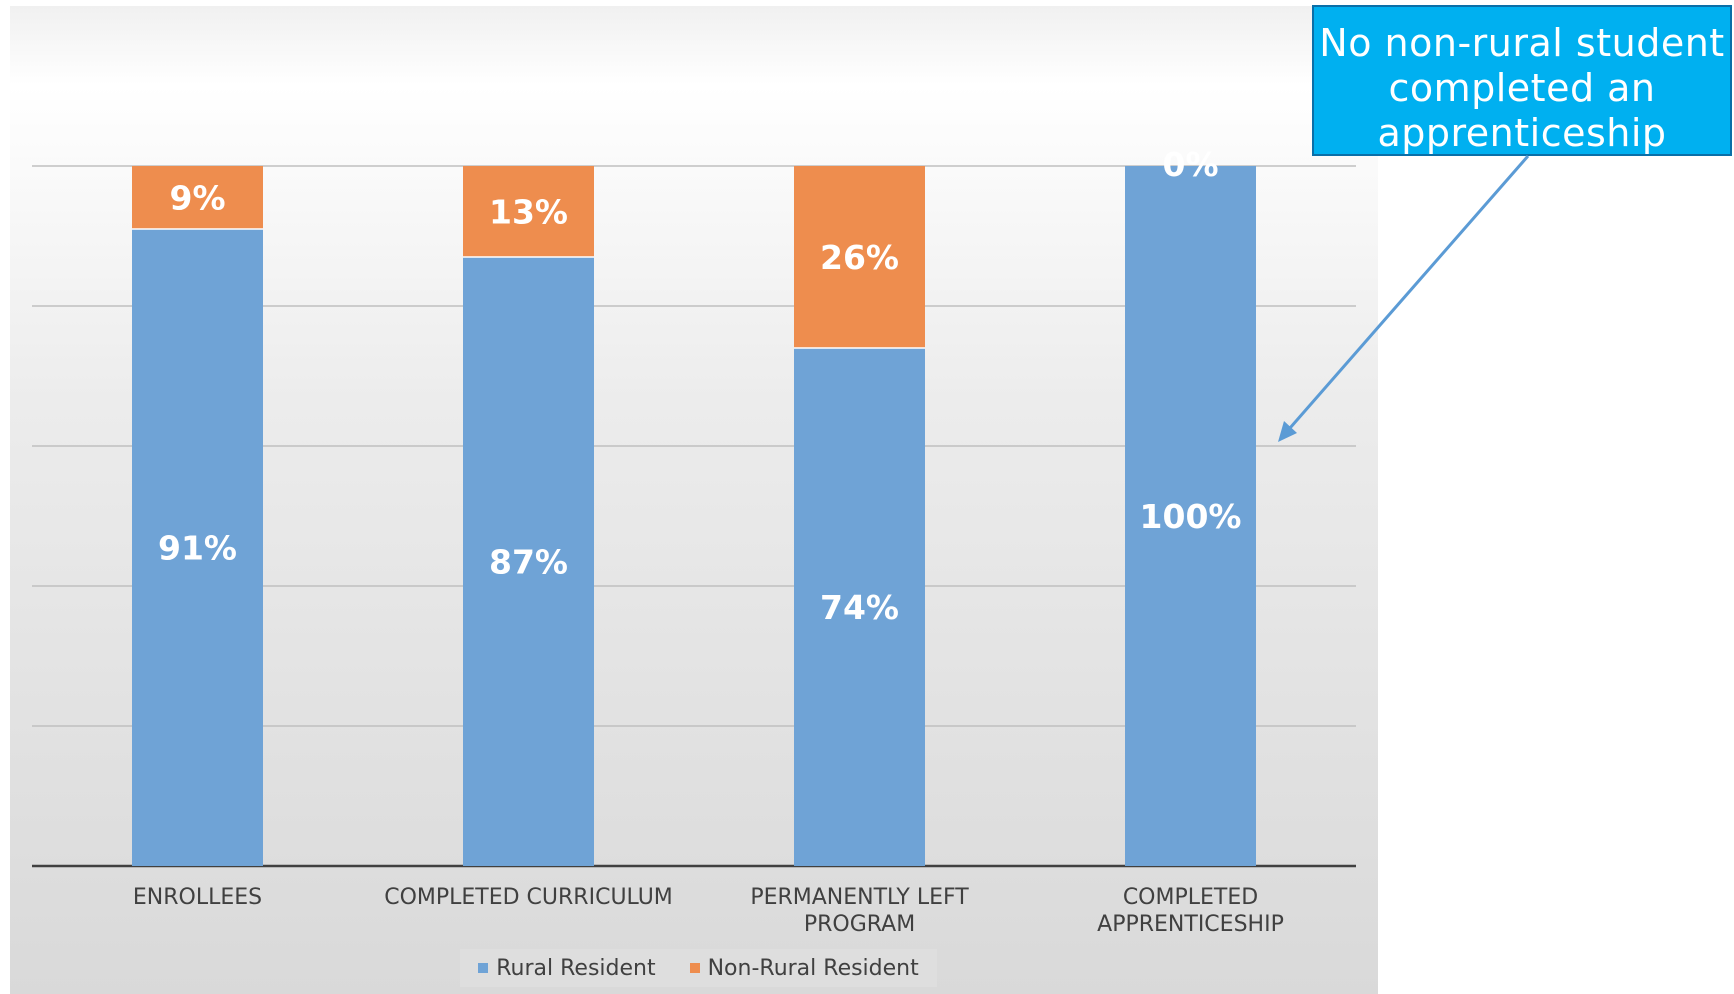 This screenshot has width=1734, height=994. I want to click on legend-item-non-rural: Non-Rural Resident, so click(804, 968).